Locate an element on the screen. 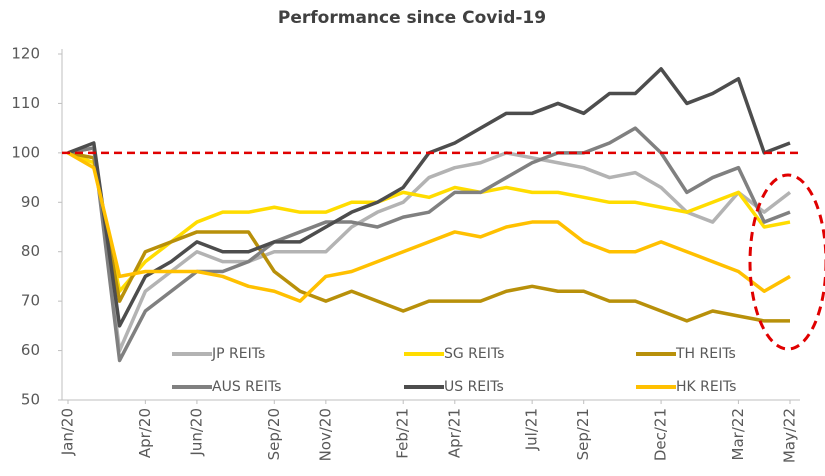  x-tick-label: Dec/21 is located at coordinates (661, 434).